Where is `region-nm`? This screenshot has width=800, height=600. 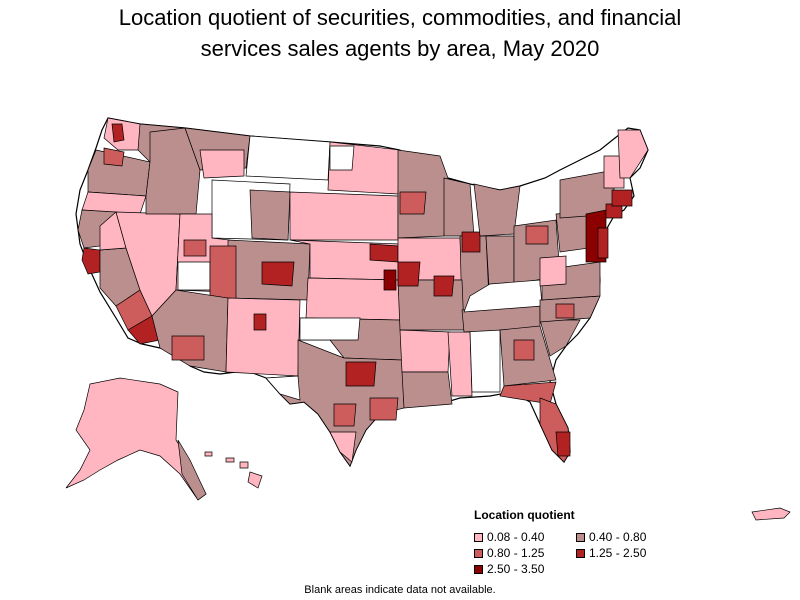 region-nm is located at coordinates (263, 337).